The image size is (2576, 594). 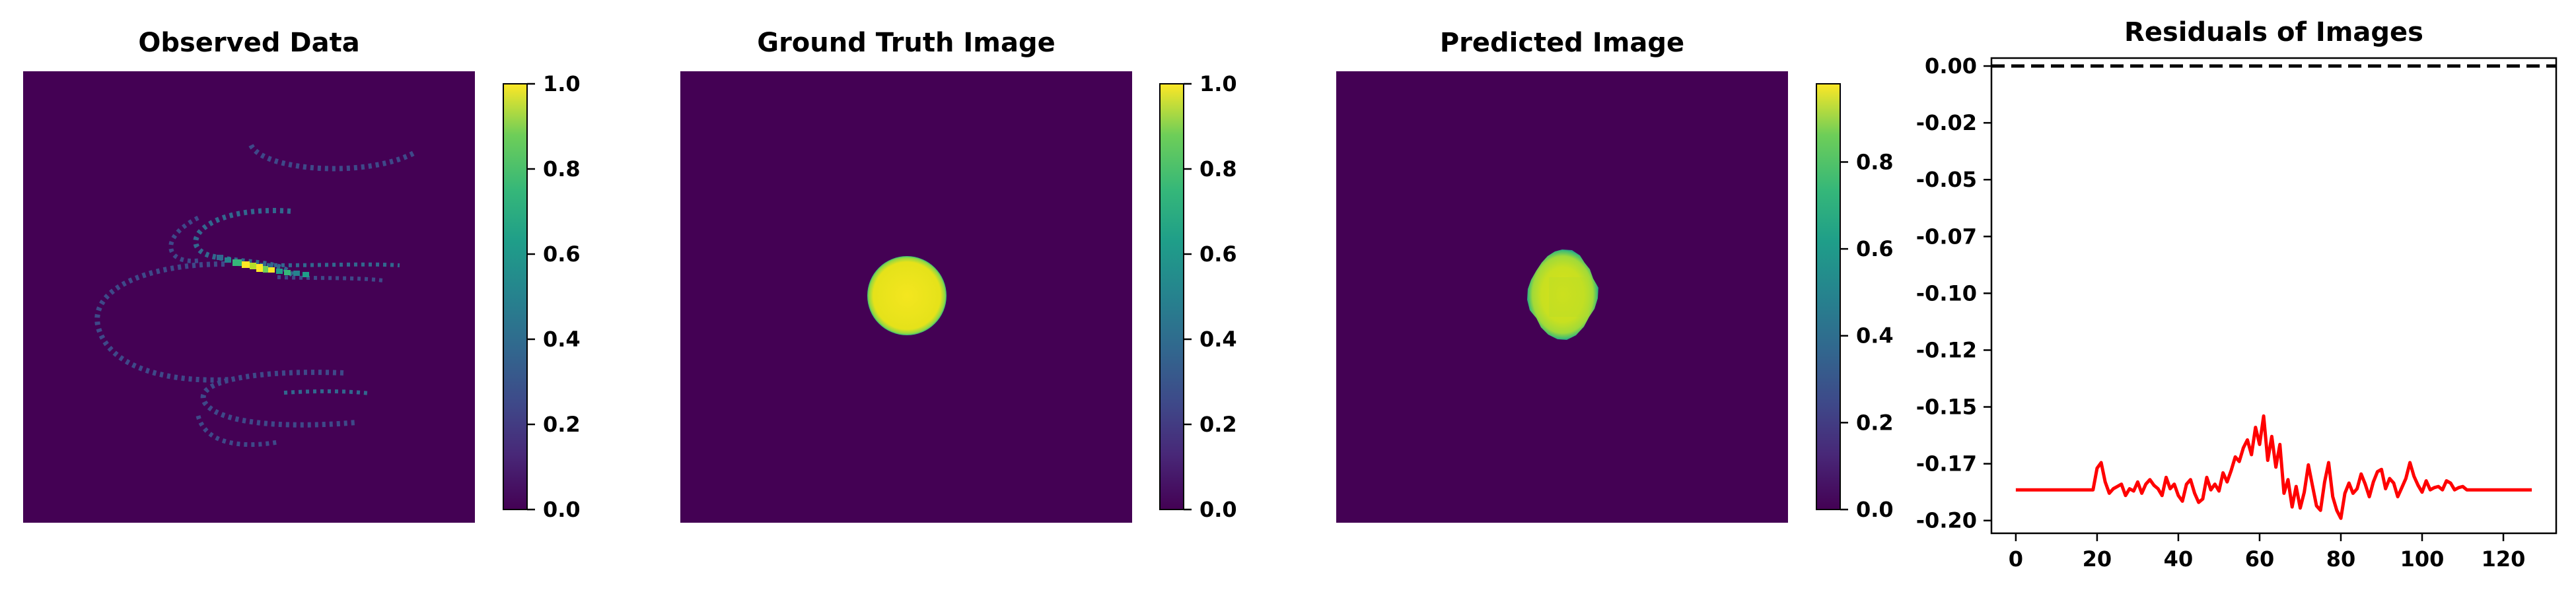 I want to click on y-tick-label: -0.12, so click(x=1947, y=349).